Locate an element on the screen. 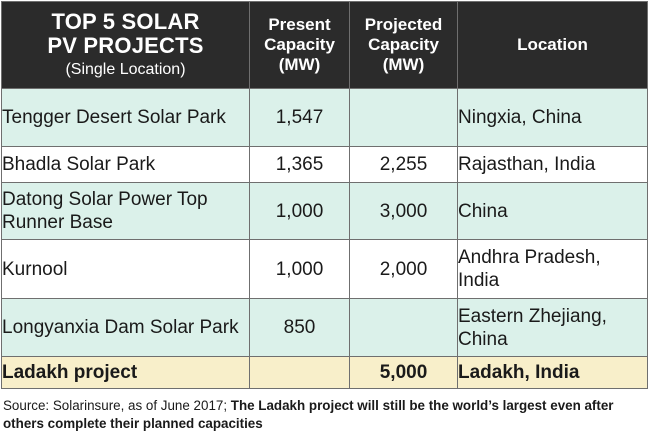 This screenshot has width=649, height=436. project-name: Longyanxia Dam Solar Park is located at coordinates (125, 327).